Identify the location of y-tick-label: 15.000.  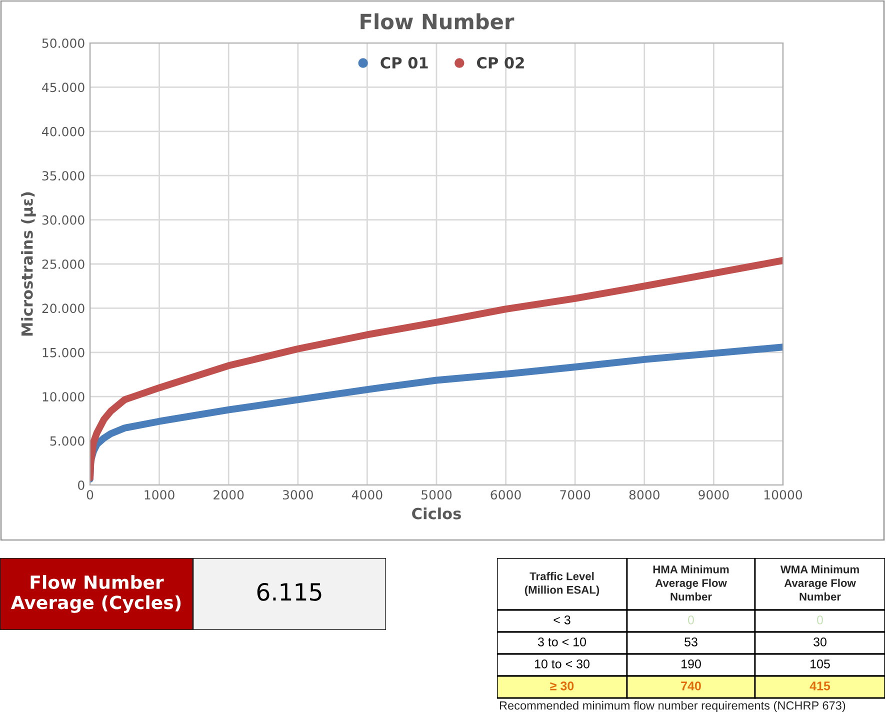
(63, 353).